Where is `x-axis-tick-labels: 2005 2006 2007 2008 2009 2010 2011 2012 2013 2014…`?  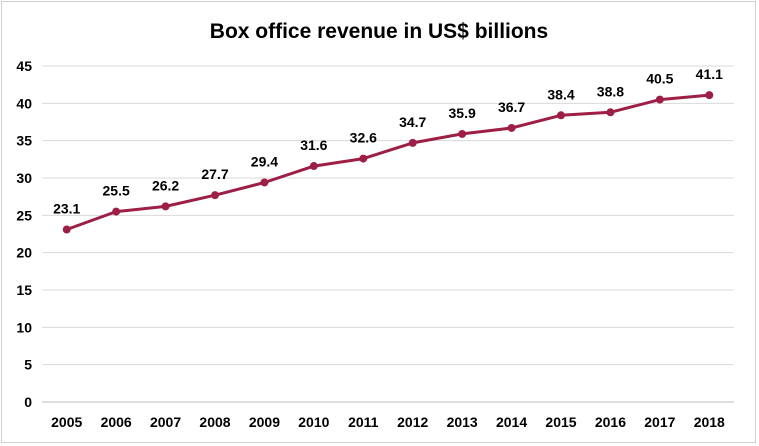
x-axis-tick-labels: 2005 2006 2007 2008 2009 2010 2011 2012 2013 2014… is located at coordinates (388, 422).